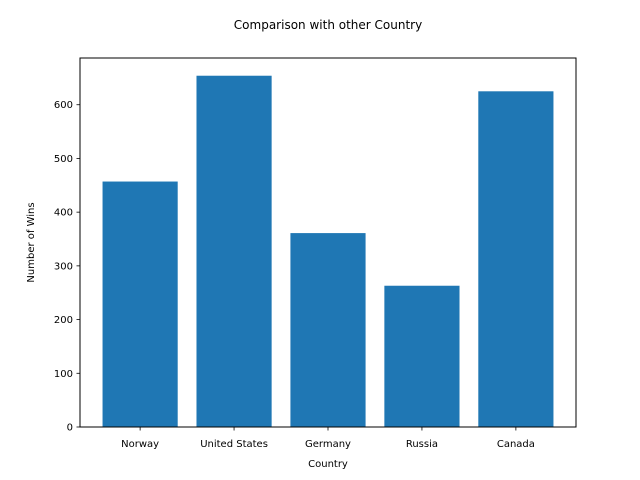  I want to click on y-tick-label: 400, so click(63, 213).